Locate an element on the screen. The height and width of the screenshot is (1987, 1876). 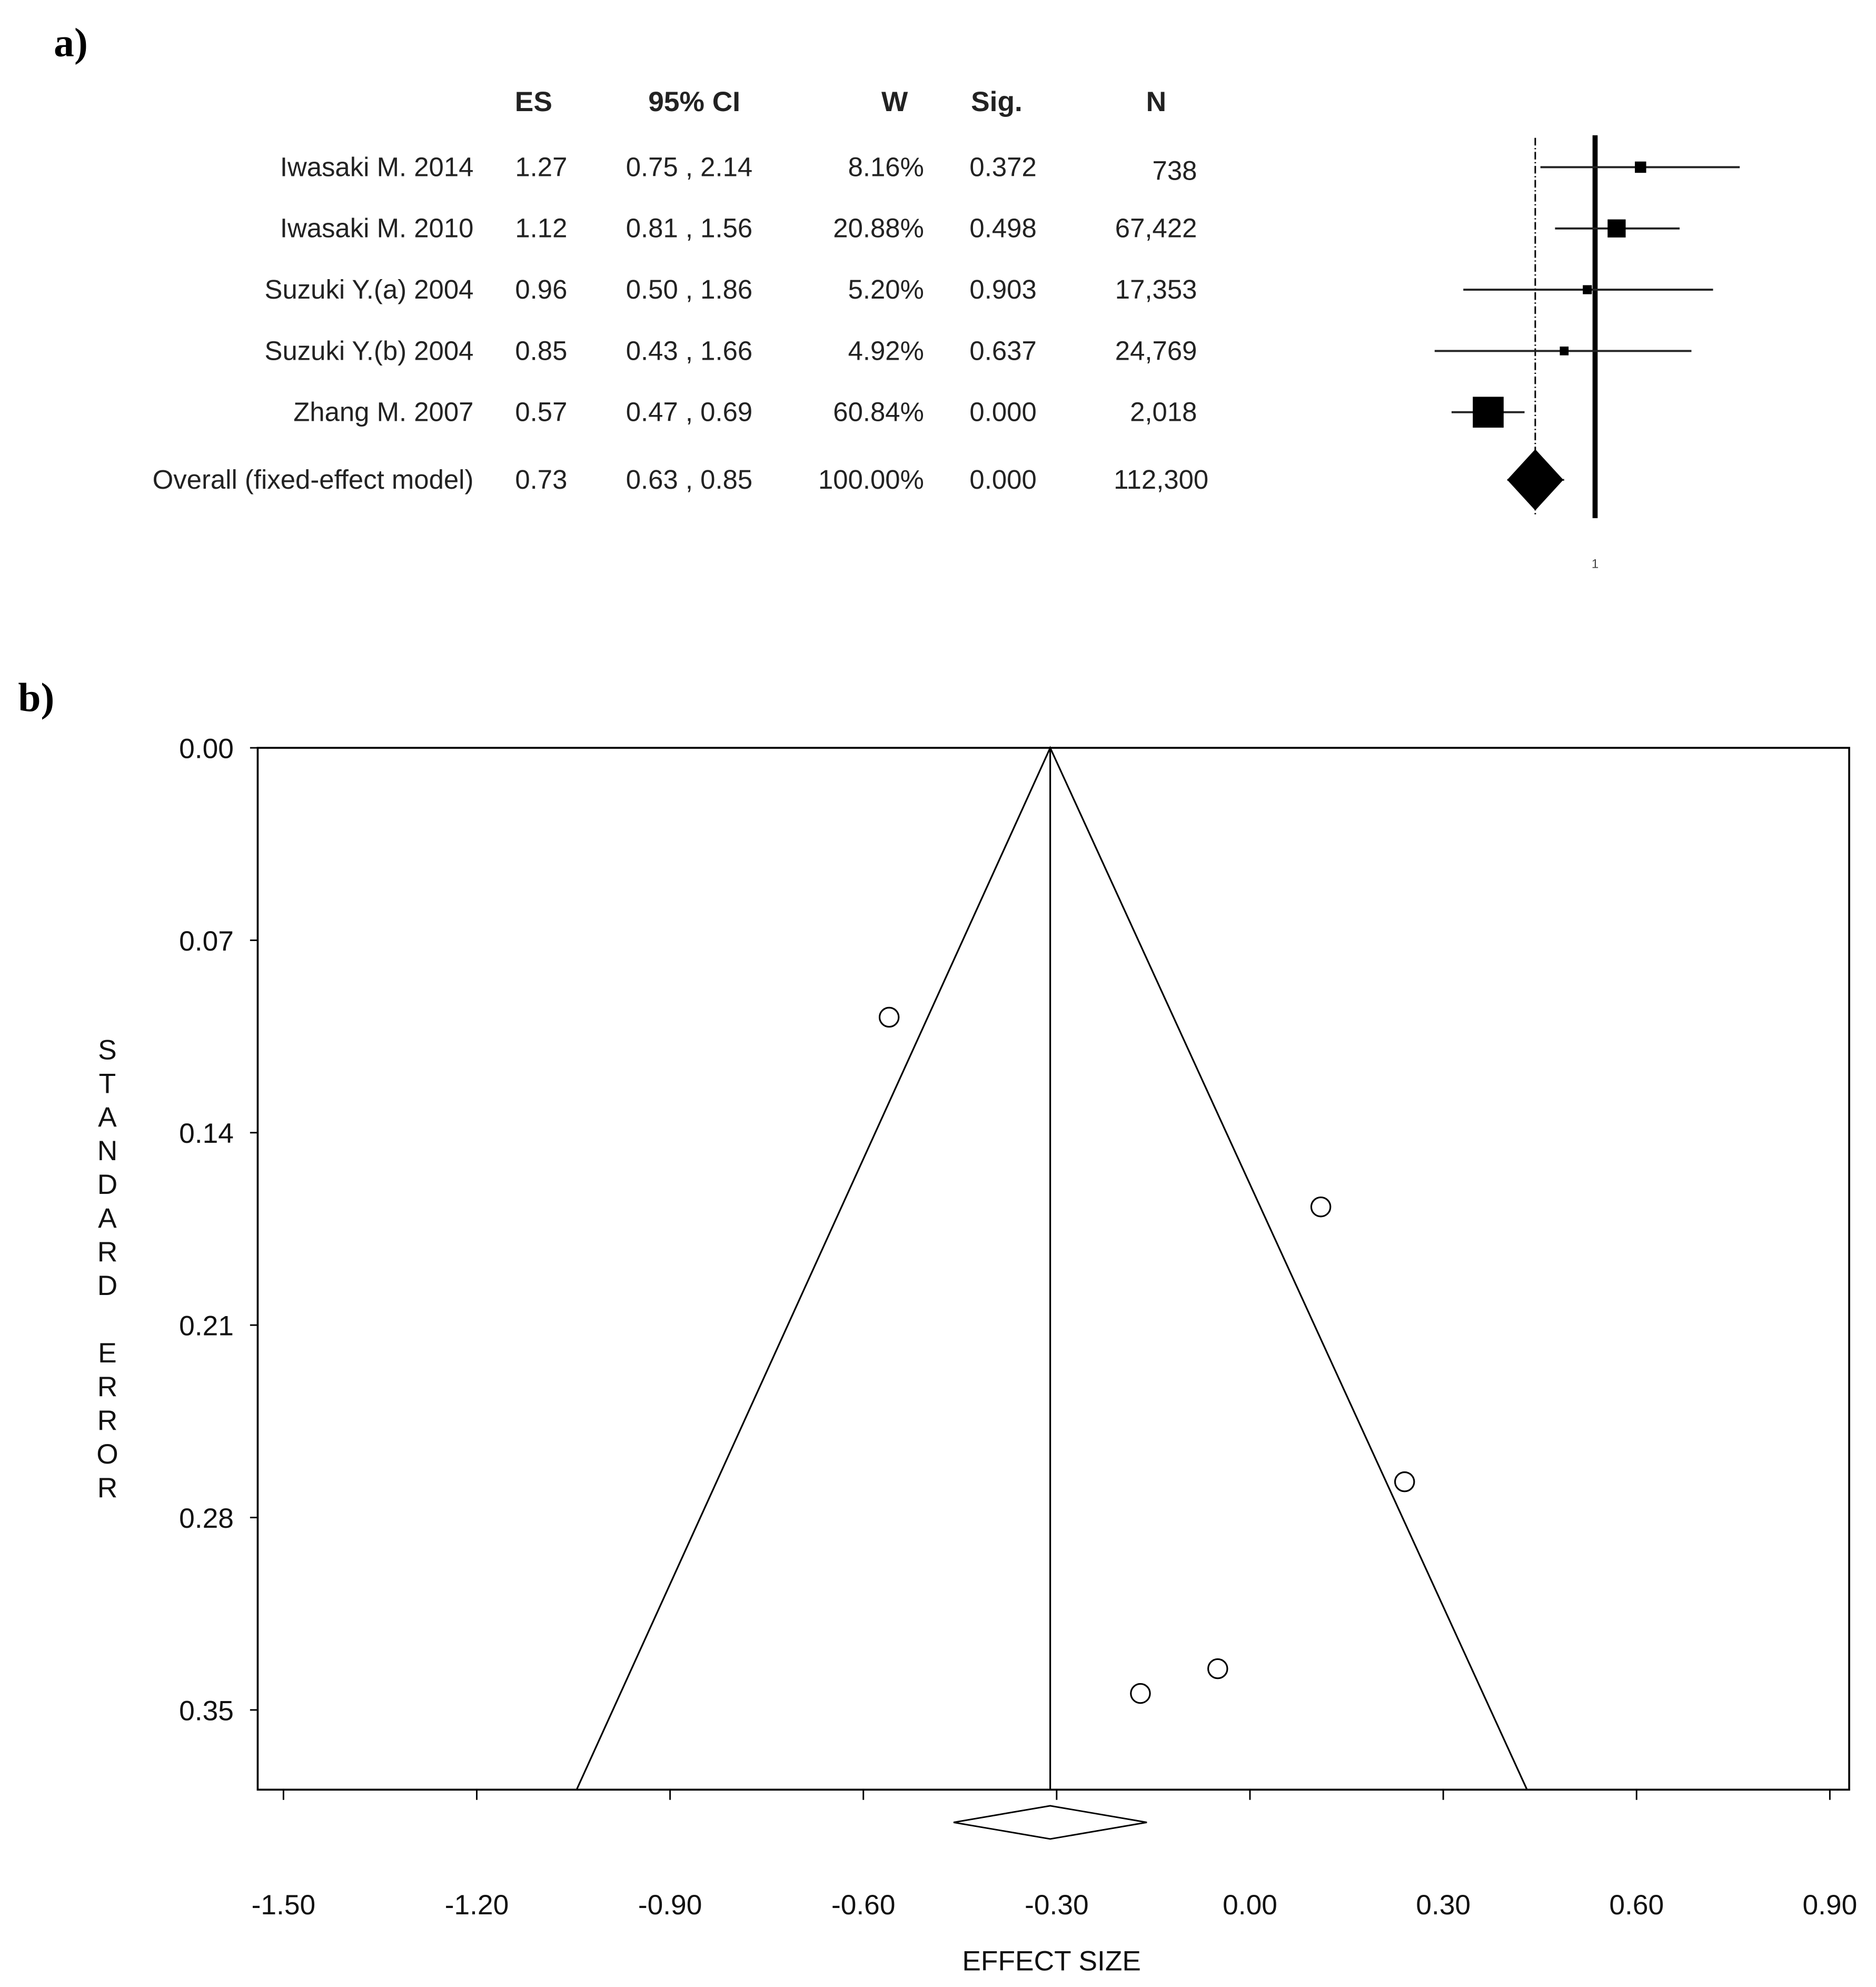
study-name: Iwasaki M. 2014 is located at coordinates (377, 167).